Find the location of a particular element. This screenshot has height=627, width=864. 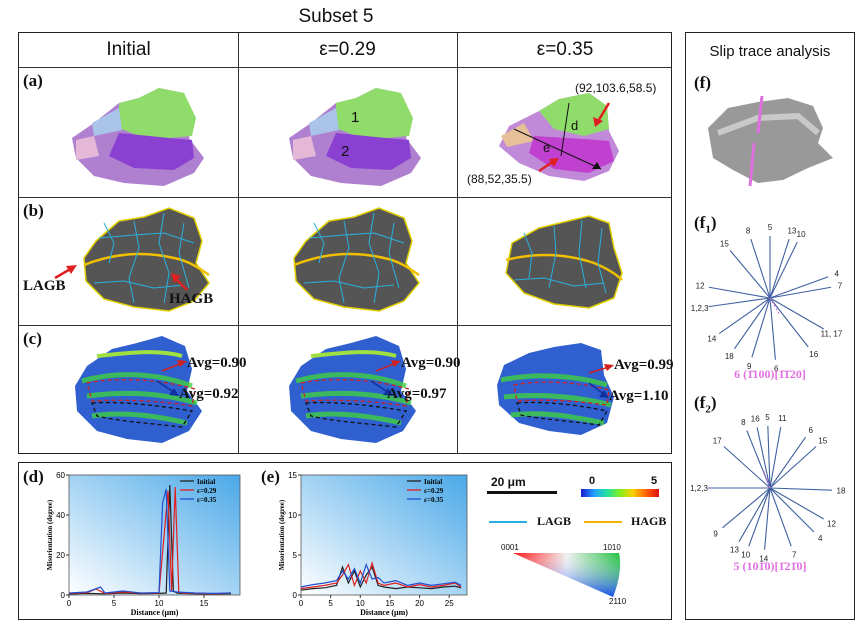

f2-caption: 5 (101̄0)[1̄21̄0] is located at coordinates (770, 566).